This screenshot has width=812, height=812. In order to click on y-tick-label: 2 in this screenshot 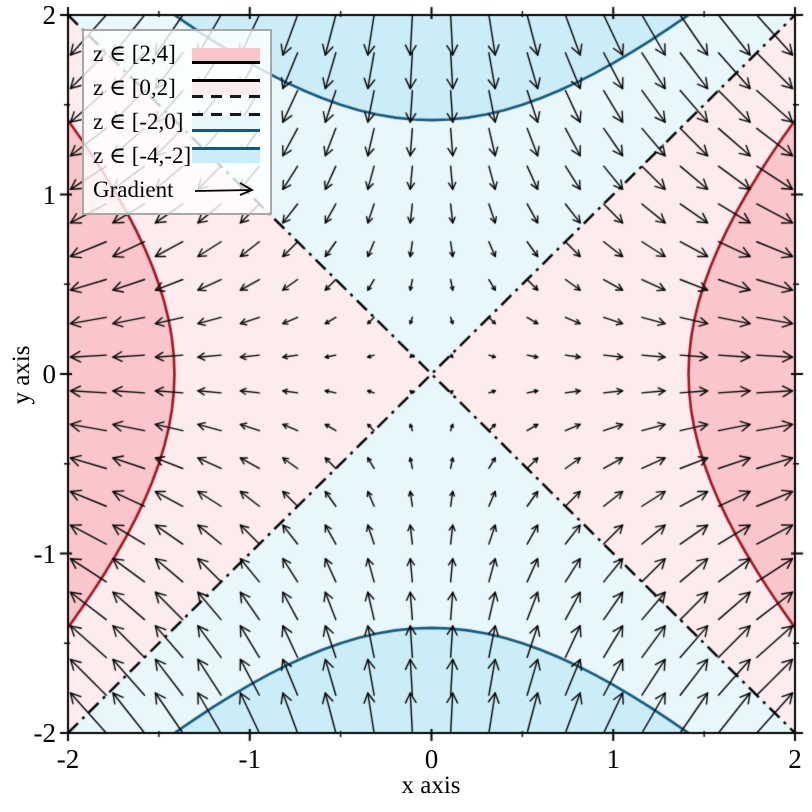, I will do `click(49, 15)`.